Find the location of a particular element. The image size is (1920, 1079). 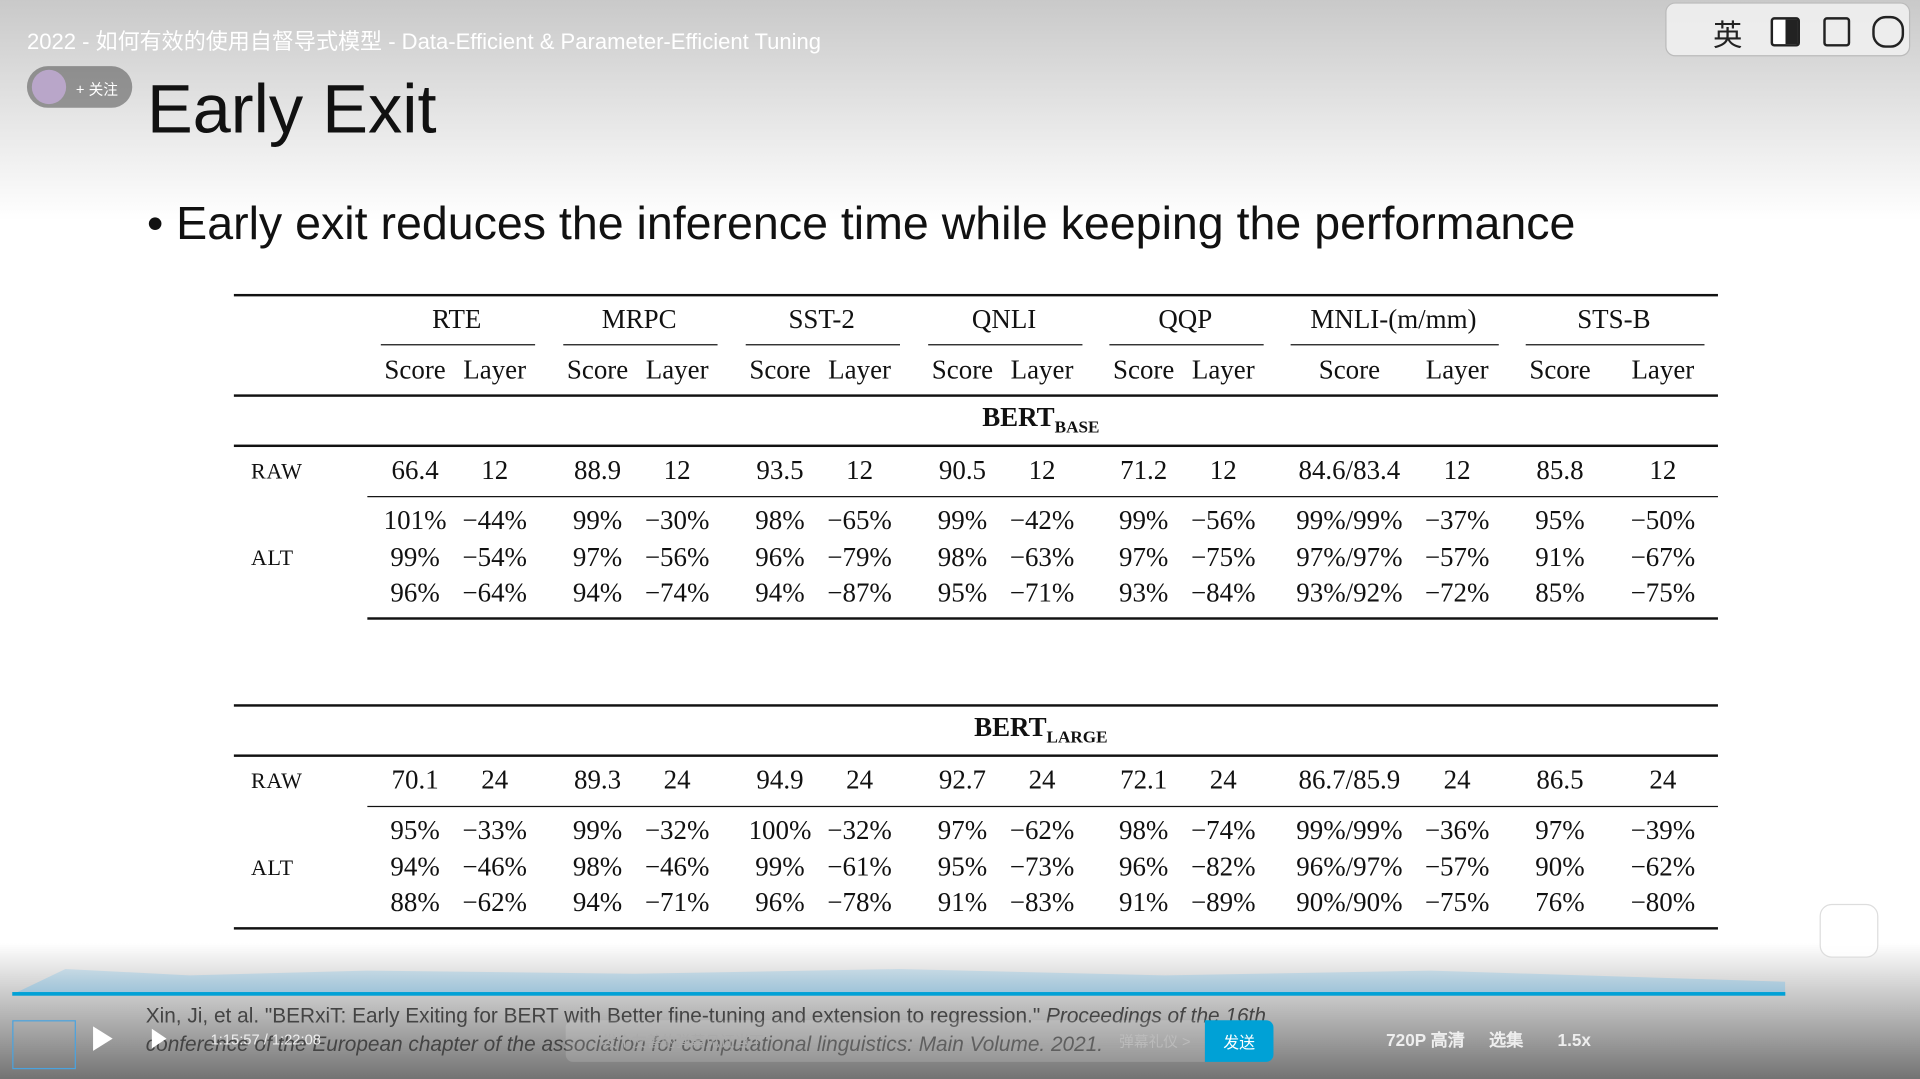

slide-title: Early Exit is located at coordinates (291, 108).